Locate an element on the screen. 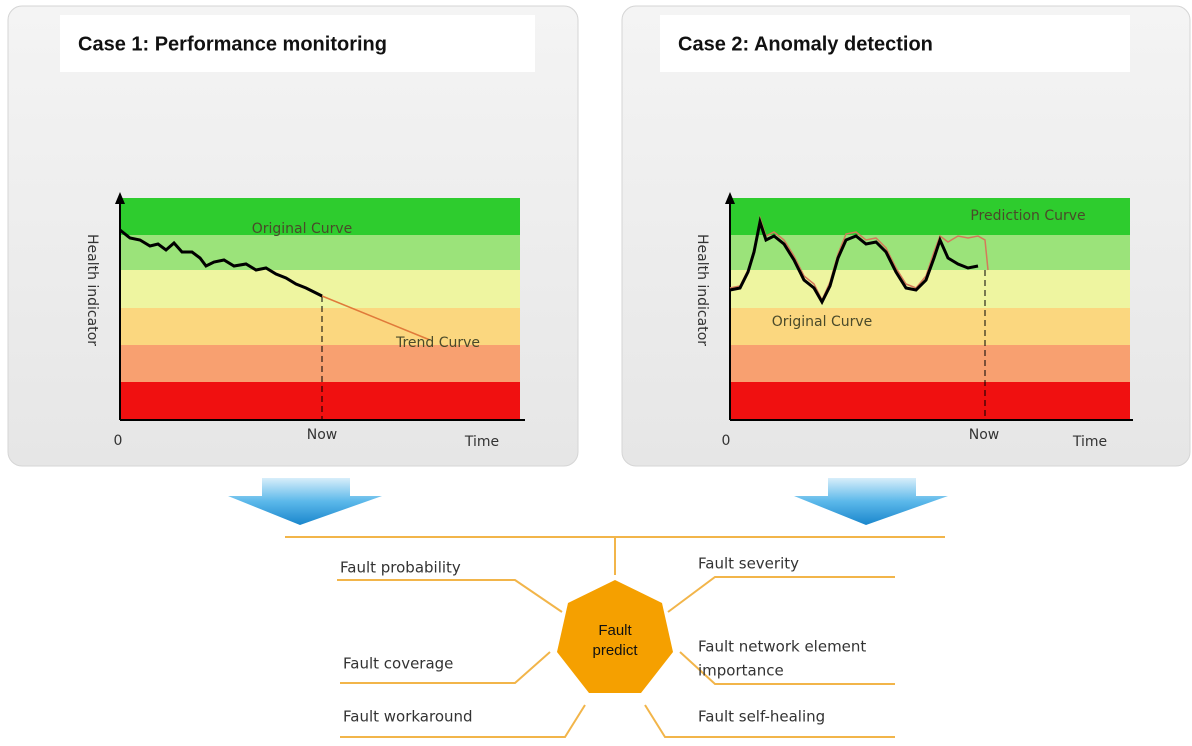  center-label: predict is located at coordinates (615, 650).